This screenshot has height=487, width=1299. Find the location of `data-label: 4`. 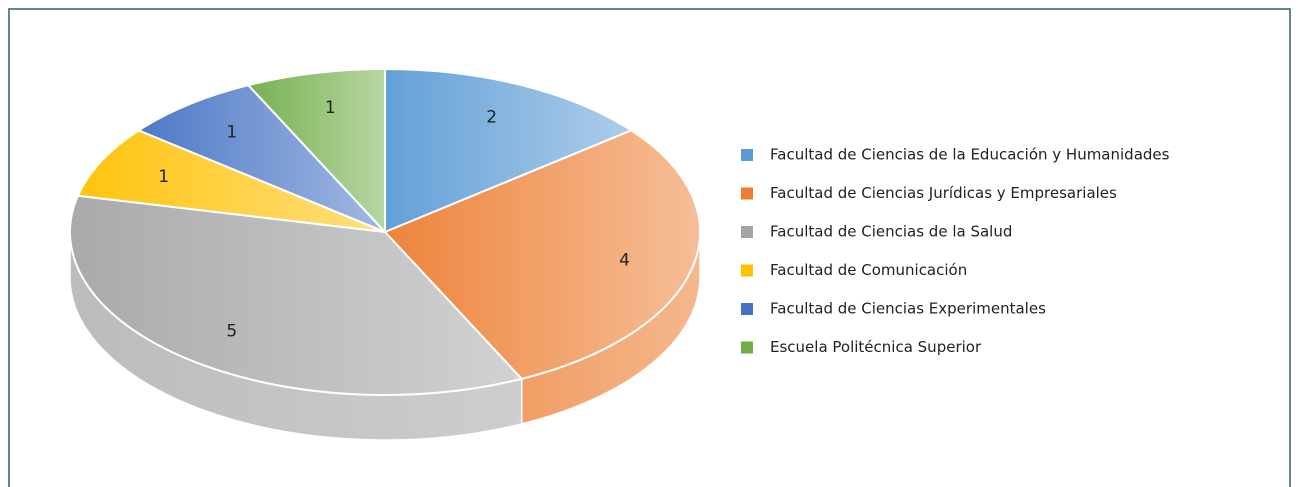

data-label: 4 is located at coordinates (624, 260).